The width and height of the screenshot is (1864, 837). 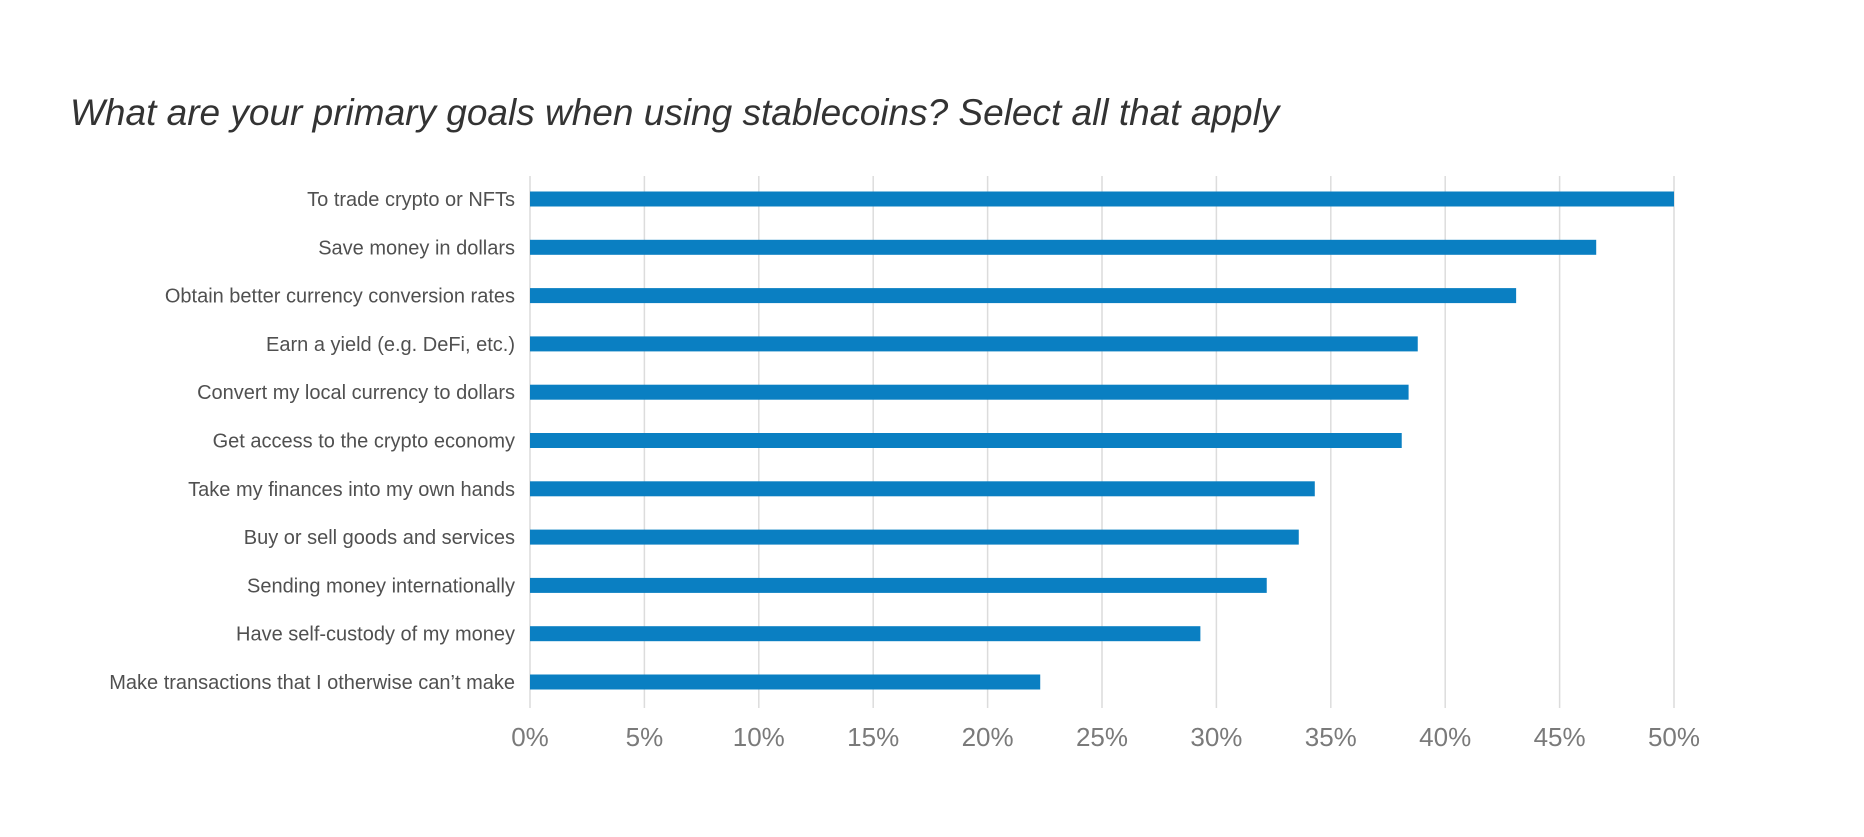 What do you see at coordinates (379, 538) in the screenshot?
I see `category-label: Buy or sell goods and services` at bounding box center [379, 538].